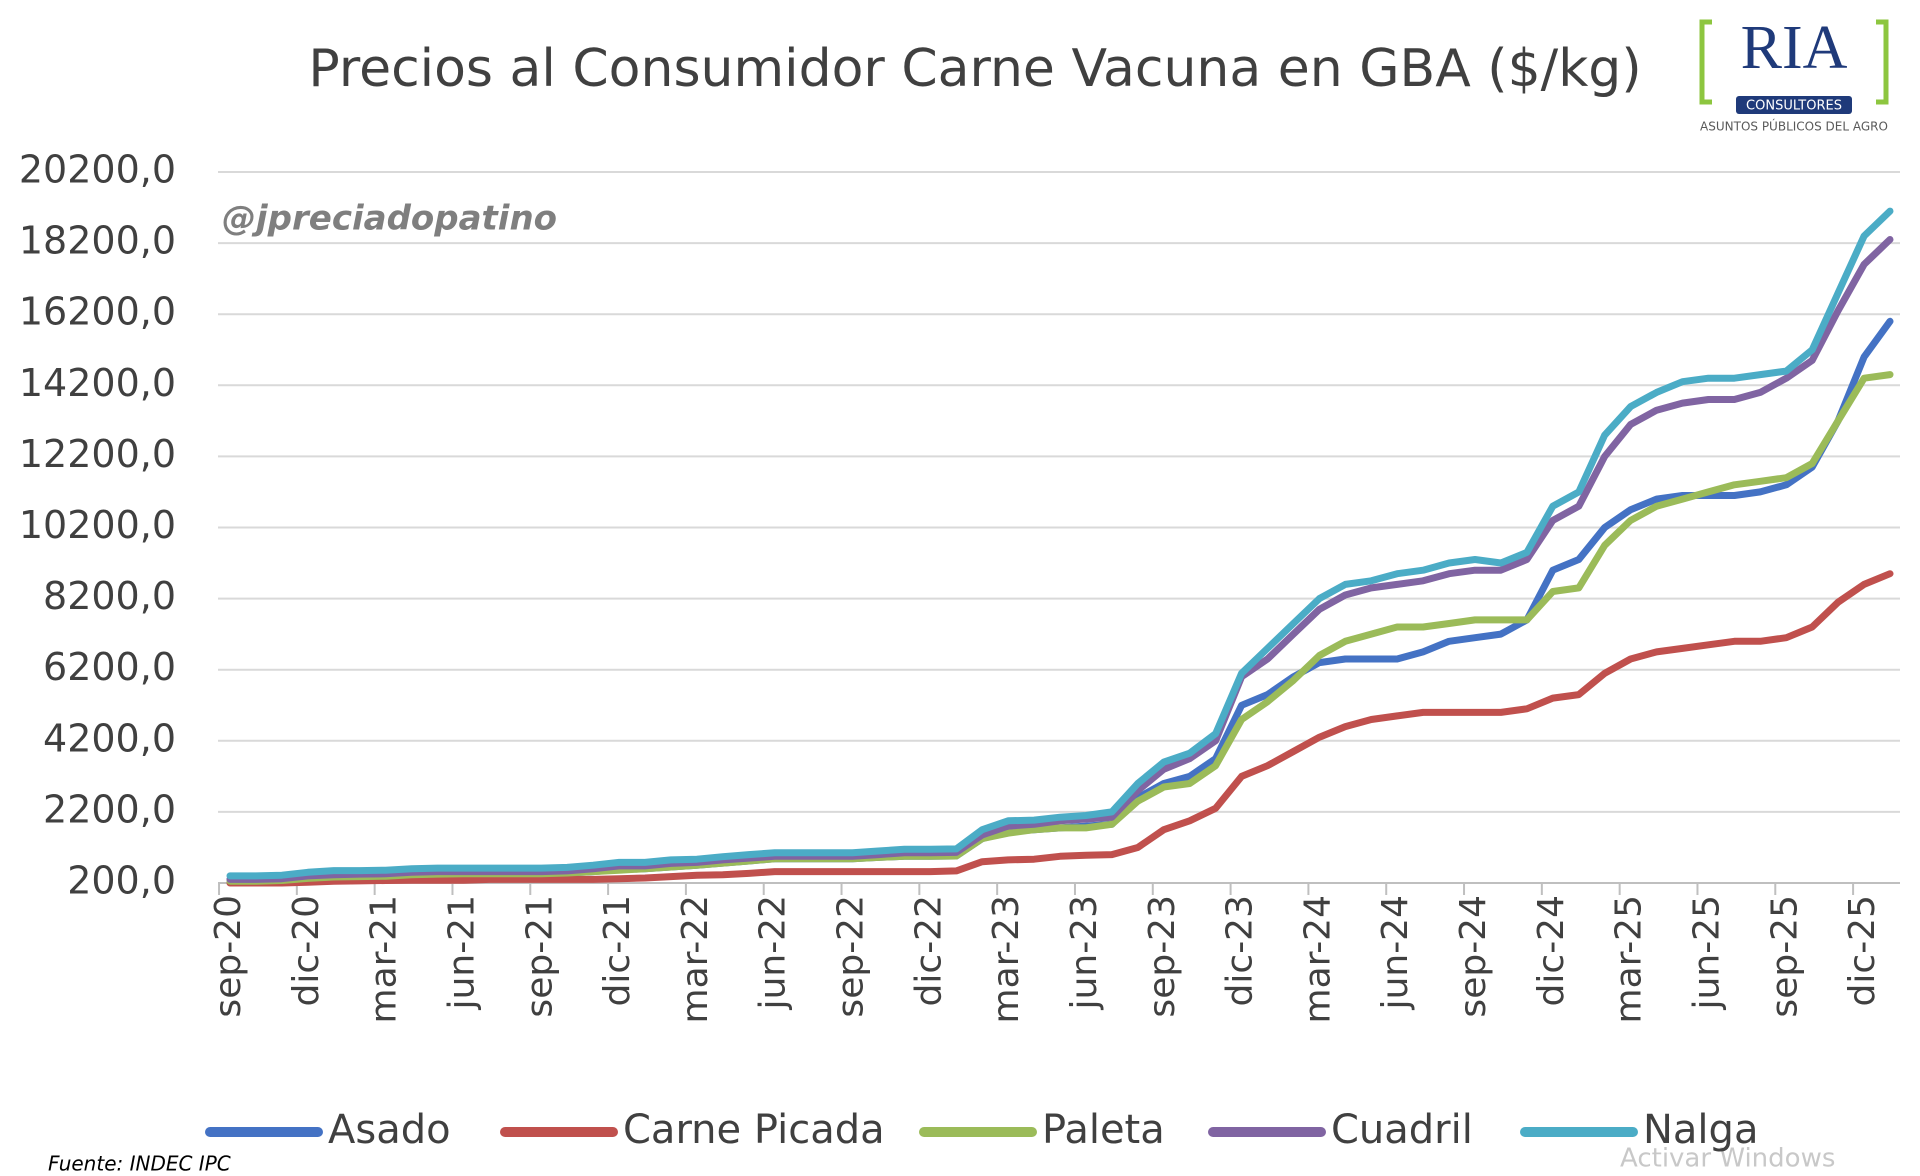  I want to click on y-tick-label: 16200,0, so click(97, 312).